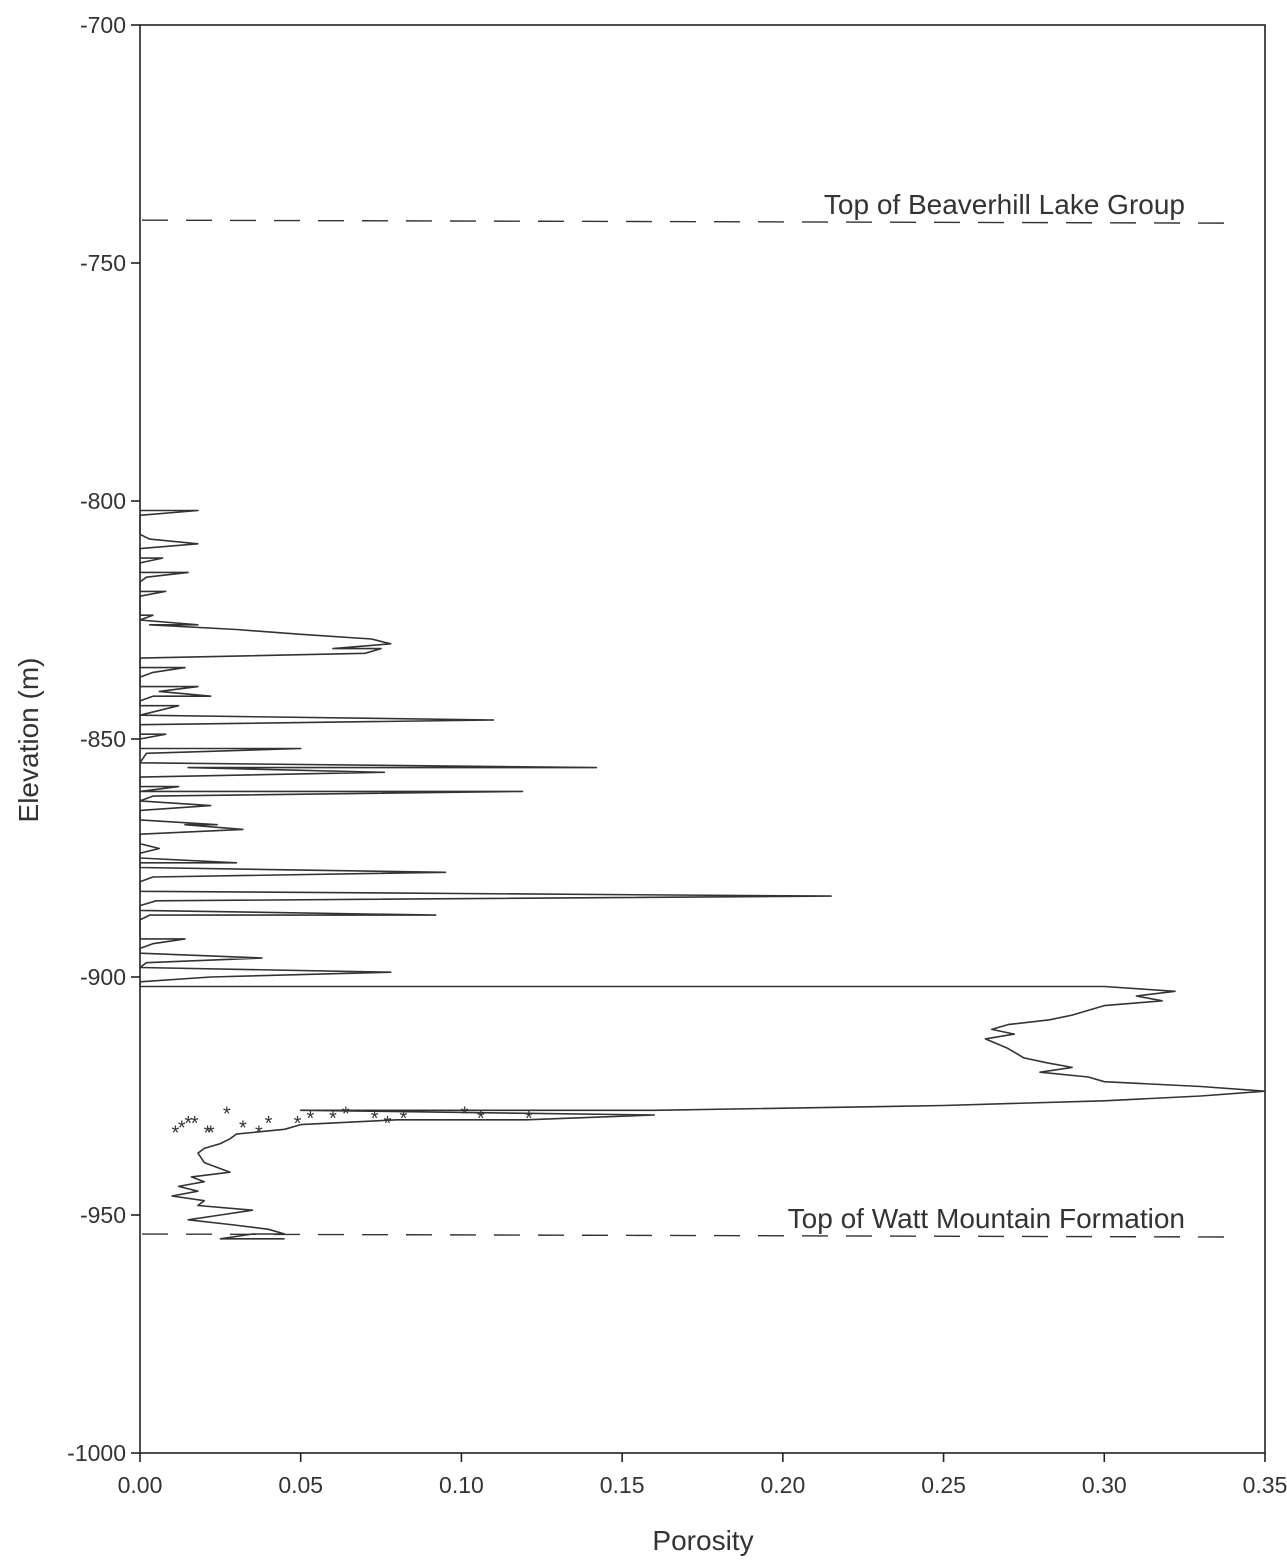 This screenshot has width=1287, height=1564. Describe the element at coordinates (103, 977) in the screenshot. I see `y-tick-label: -900` at that location.